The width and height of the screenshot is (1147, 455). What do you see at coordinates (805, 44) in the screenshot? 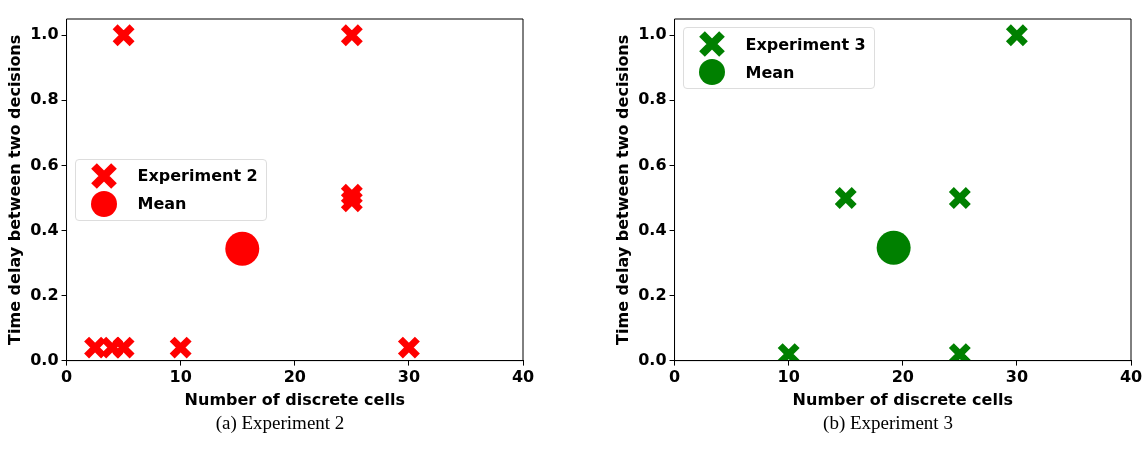
I see `legend-label: Experiment 3` at bounding box center [805, 44].